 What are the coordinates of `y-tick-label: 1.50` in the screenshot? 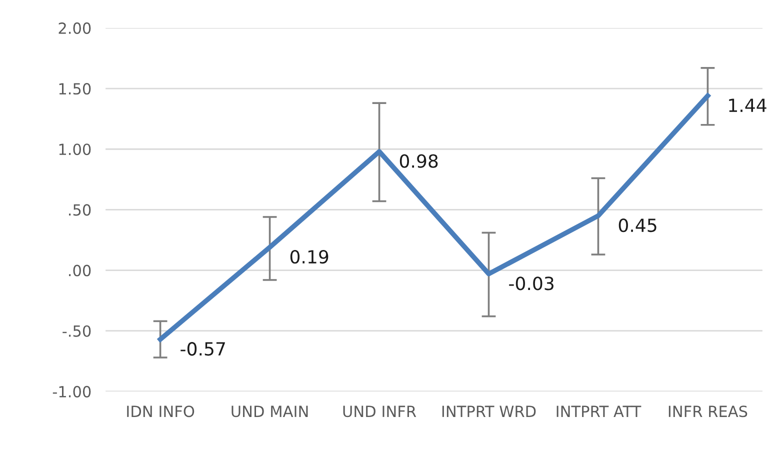 It's located at (75, 89).